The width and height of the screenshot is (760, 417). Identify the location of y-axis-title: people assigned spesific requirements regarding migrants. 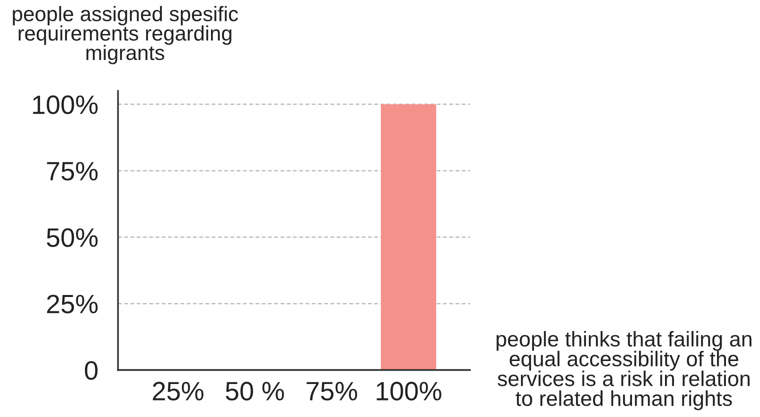
(125, 35).